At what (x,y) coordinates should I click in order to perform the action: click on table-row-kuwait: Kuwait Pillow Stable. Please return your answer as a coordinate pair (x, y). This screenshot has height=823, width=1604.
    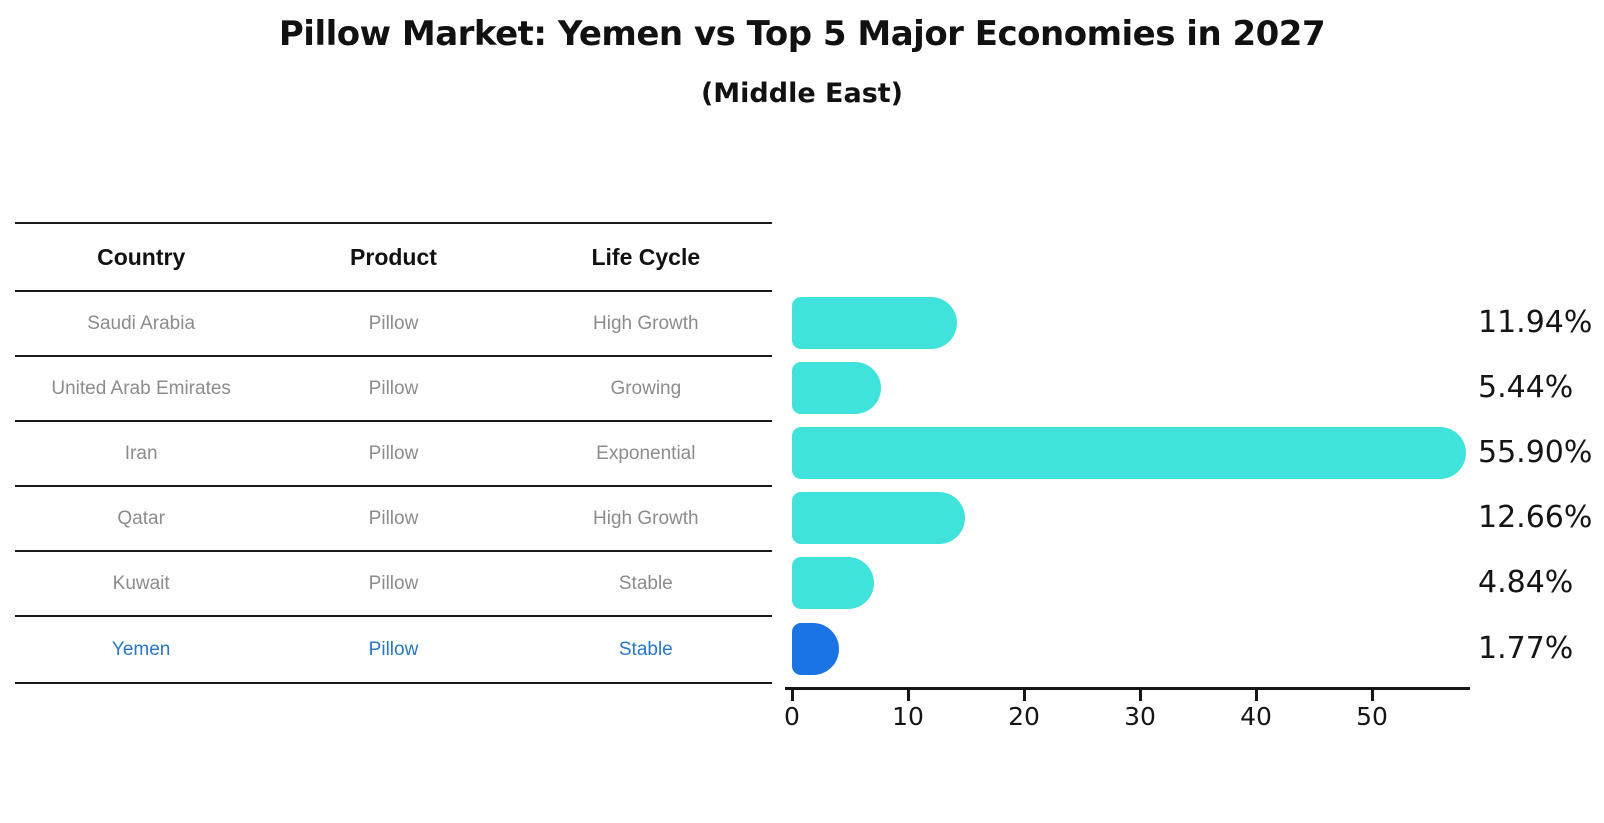
    Looking at the image, I should click on (393, 584).